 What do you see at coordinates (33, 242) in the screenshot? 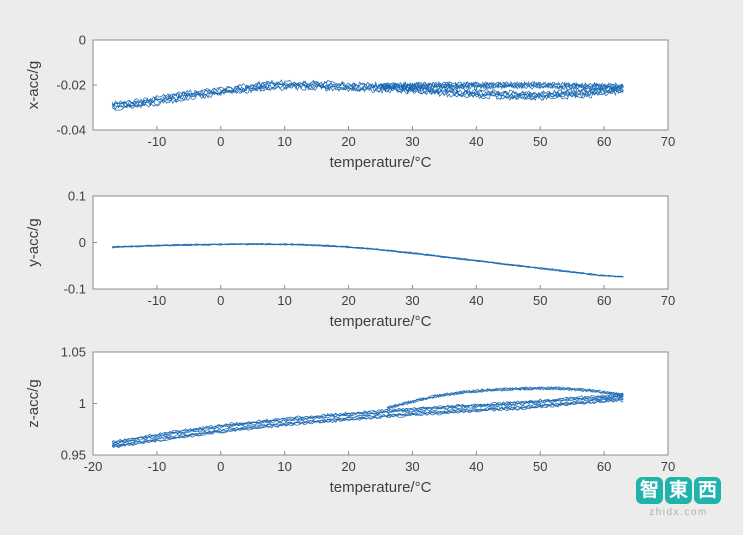
I see `y-axis-label-y-acc-g: y-acc/g` at bounding box center [33, 242].